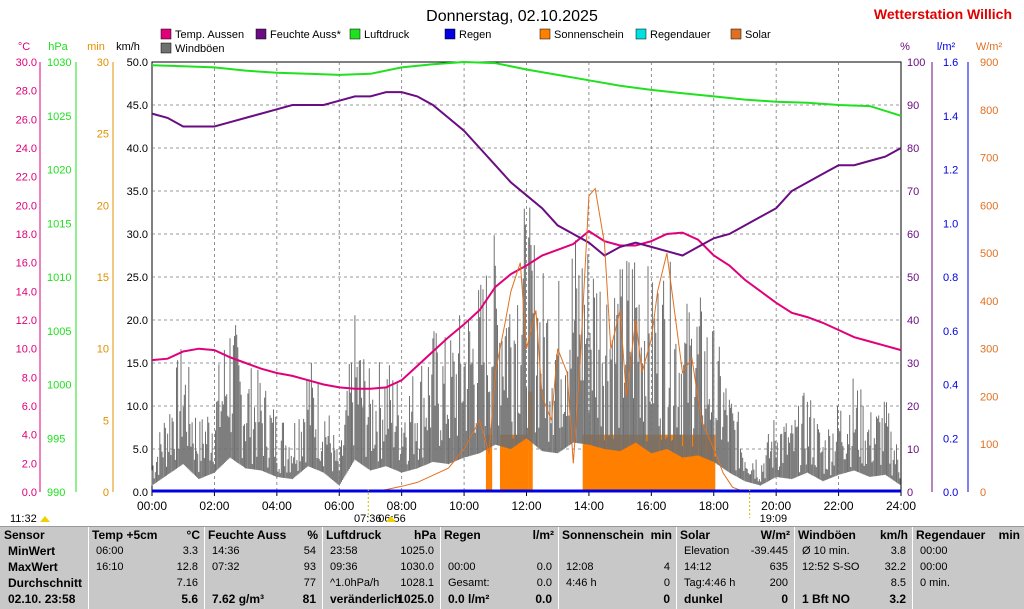 The width and height of the screenshot is (1024, 609). What do you see at coordinates (45, 583) in the screenshot?
I see `row-label-avg: Durchschnitt` at bounding box center [45, 583].